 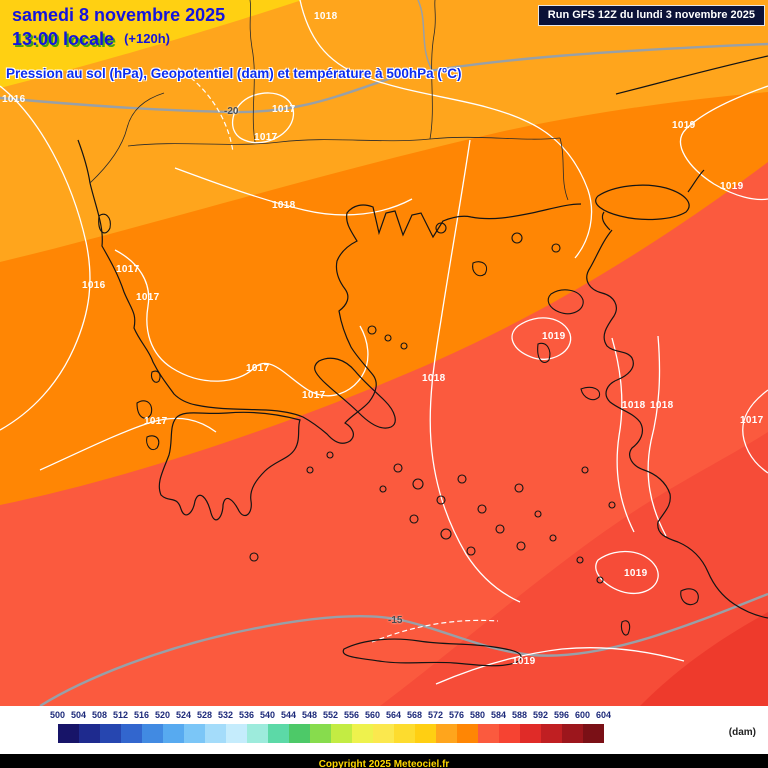 What do you see at coordinates (561, 715) in the screenshot?
I see `legend-value: 596` at bounding box center [561, 715].